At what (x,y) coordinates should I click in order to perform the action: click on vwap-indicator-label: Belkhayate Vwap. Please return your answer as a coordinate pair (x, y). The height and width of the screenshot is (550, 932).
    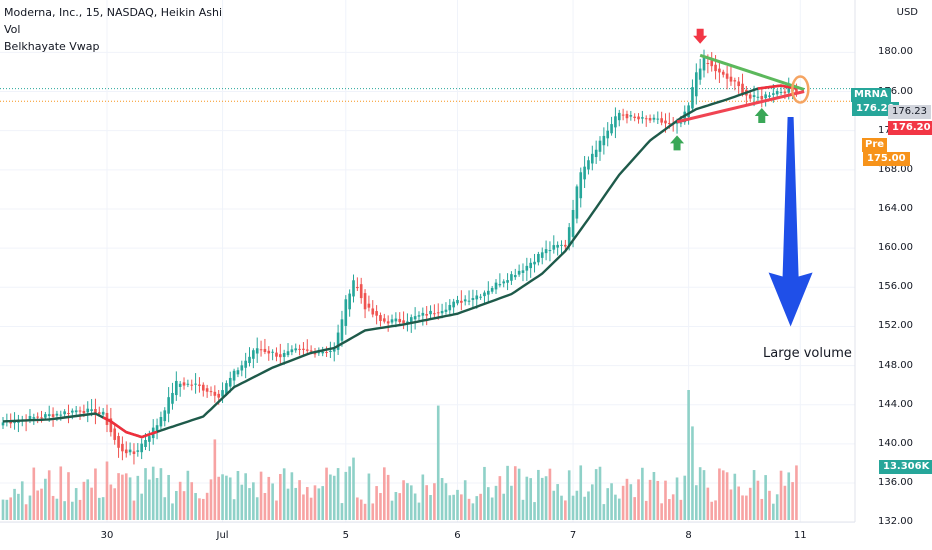
    Looking at the image, I should click on (52, 46).